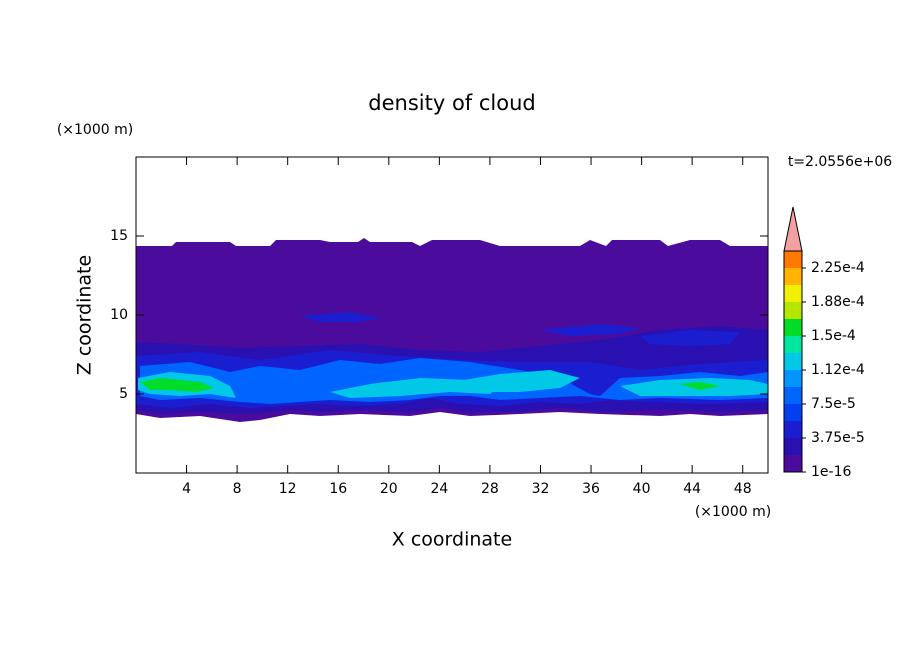 The height and width of the screenshot is (658, 904). I want to click on colorbar-tick-label: 1e-16, so click(831, 472).